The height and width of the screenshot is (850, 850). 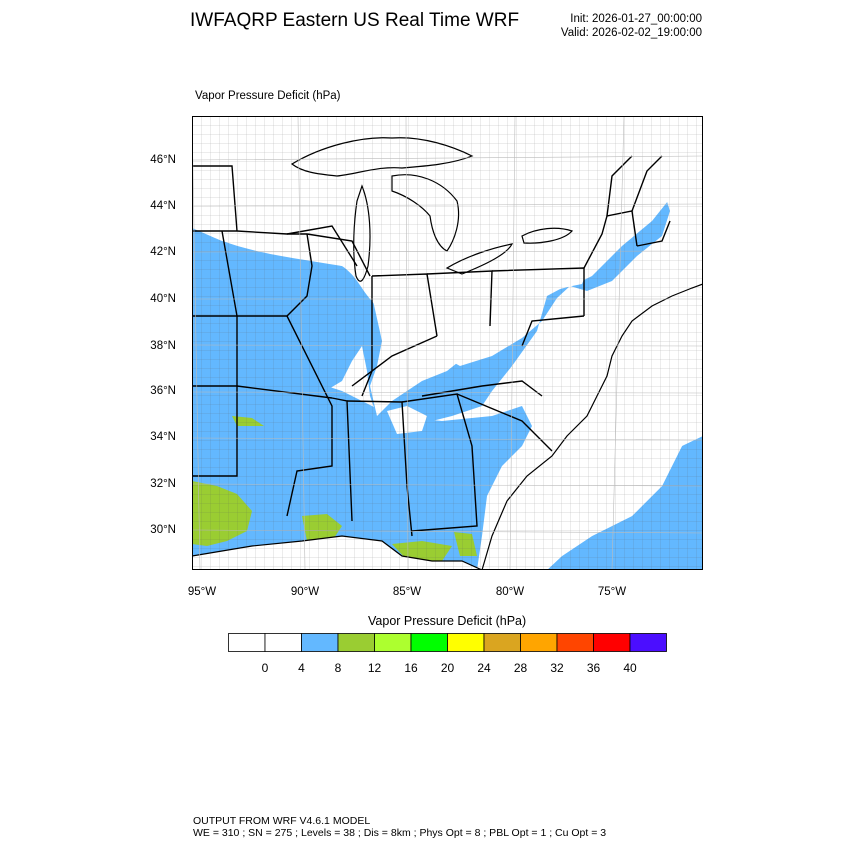 I want to click on lon-label: 85°W, so click(x=407, y=592).